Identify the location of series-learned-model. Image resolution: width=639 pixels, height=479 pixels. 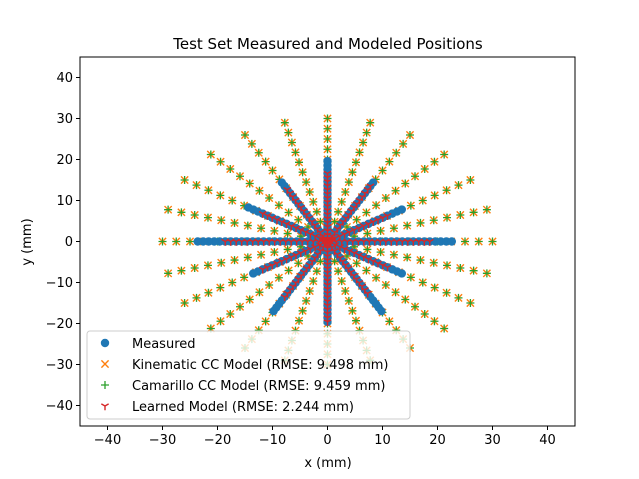
(327, 248).